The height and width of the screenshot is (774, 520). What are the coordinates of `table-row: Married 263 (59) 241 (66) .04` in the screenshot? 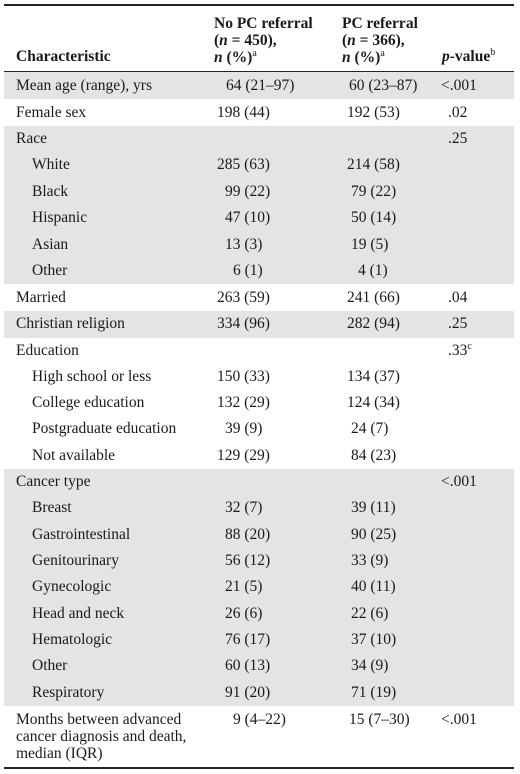 It's located at (259, 298).